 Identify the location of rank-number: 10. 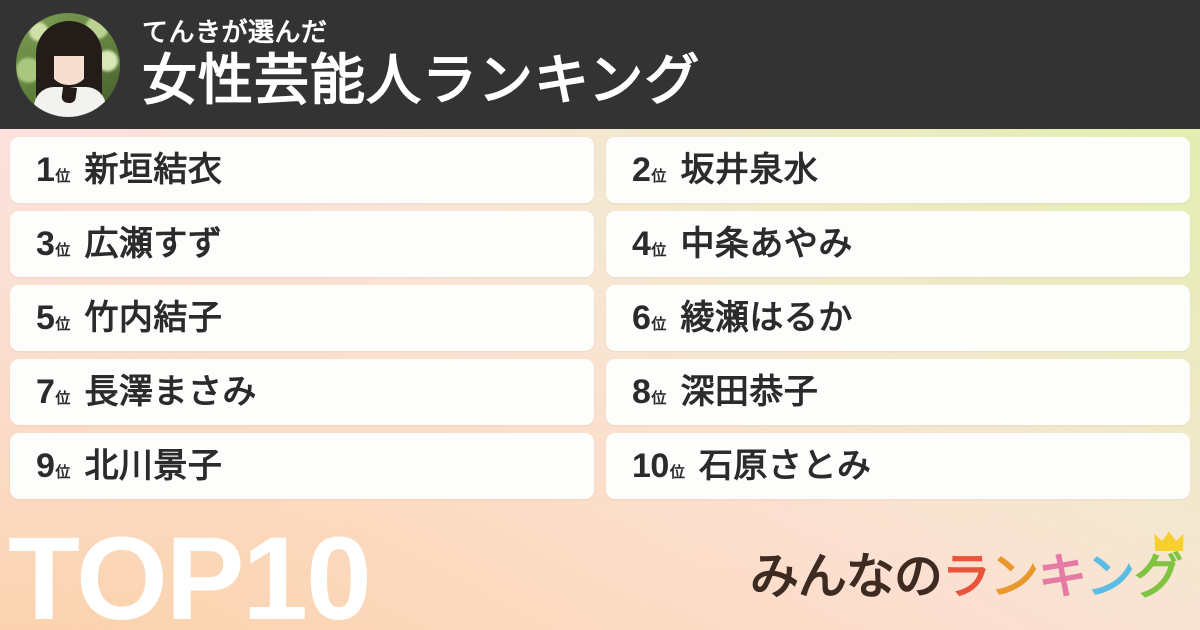
(650, 466).